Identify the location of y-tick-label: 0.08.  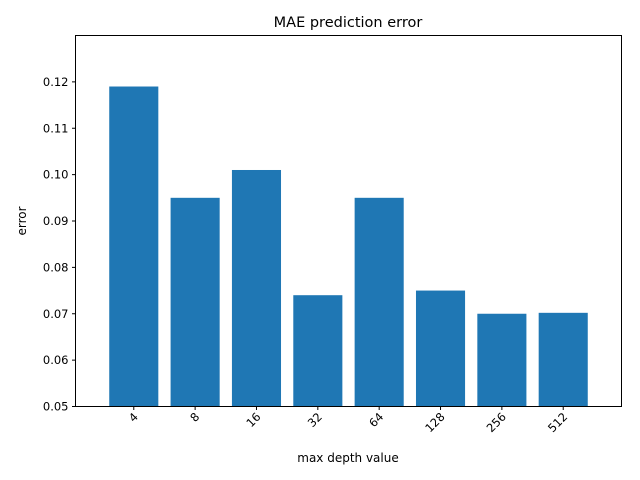
(56, 267).